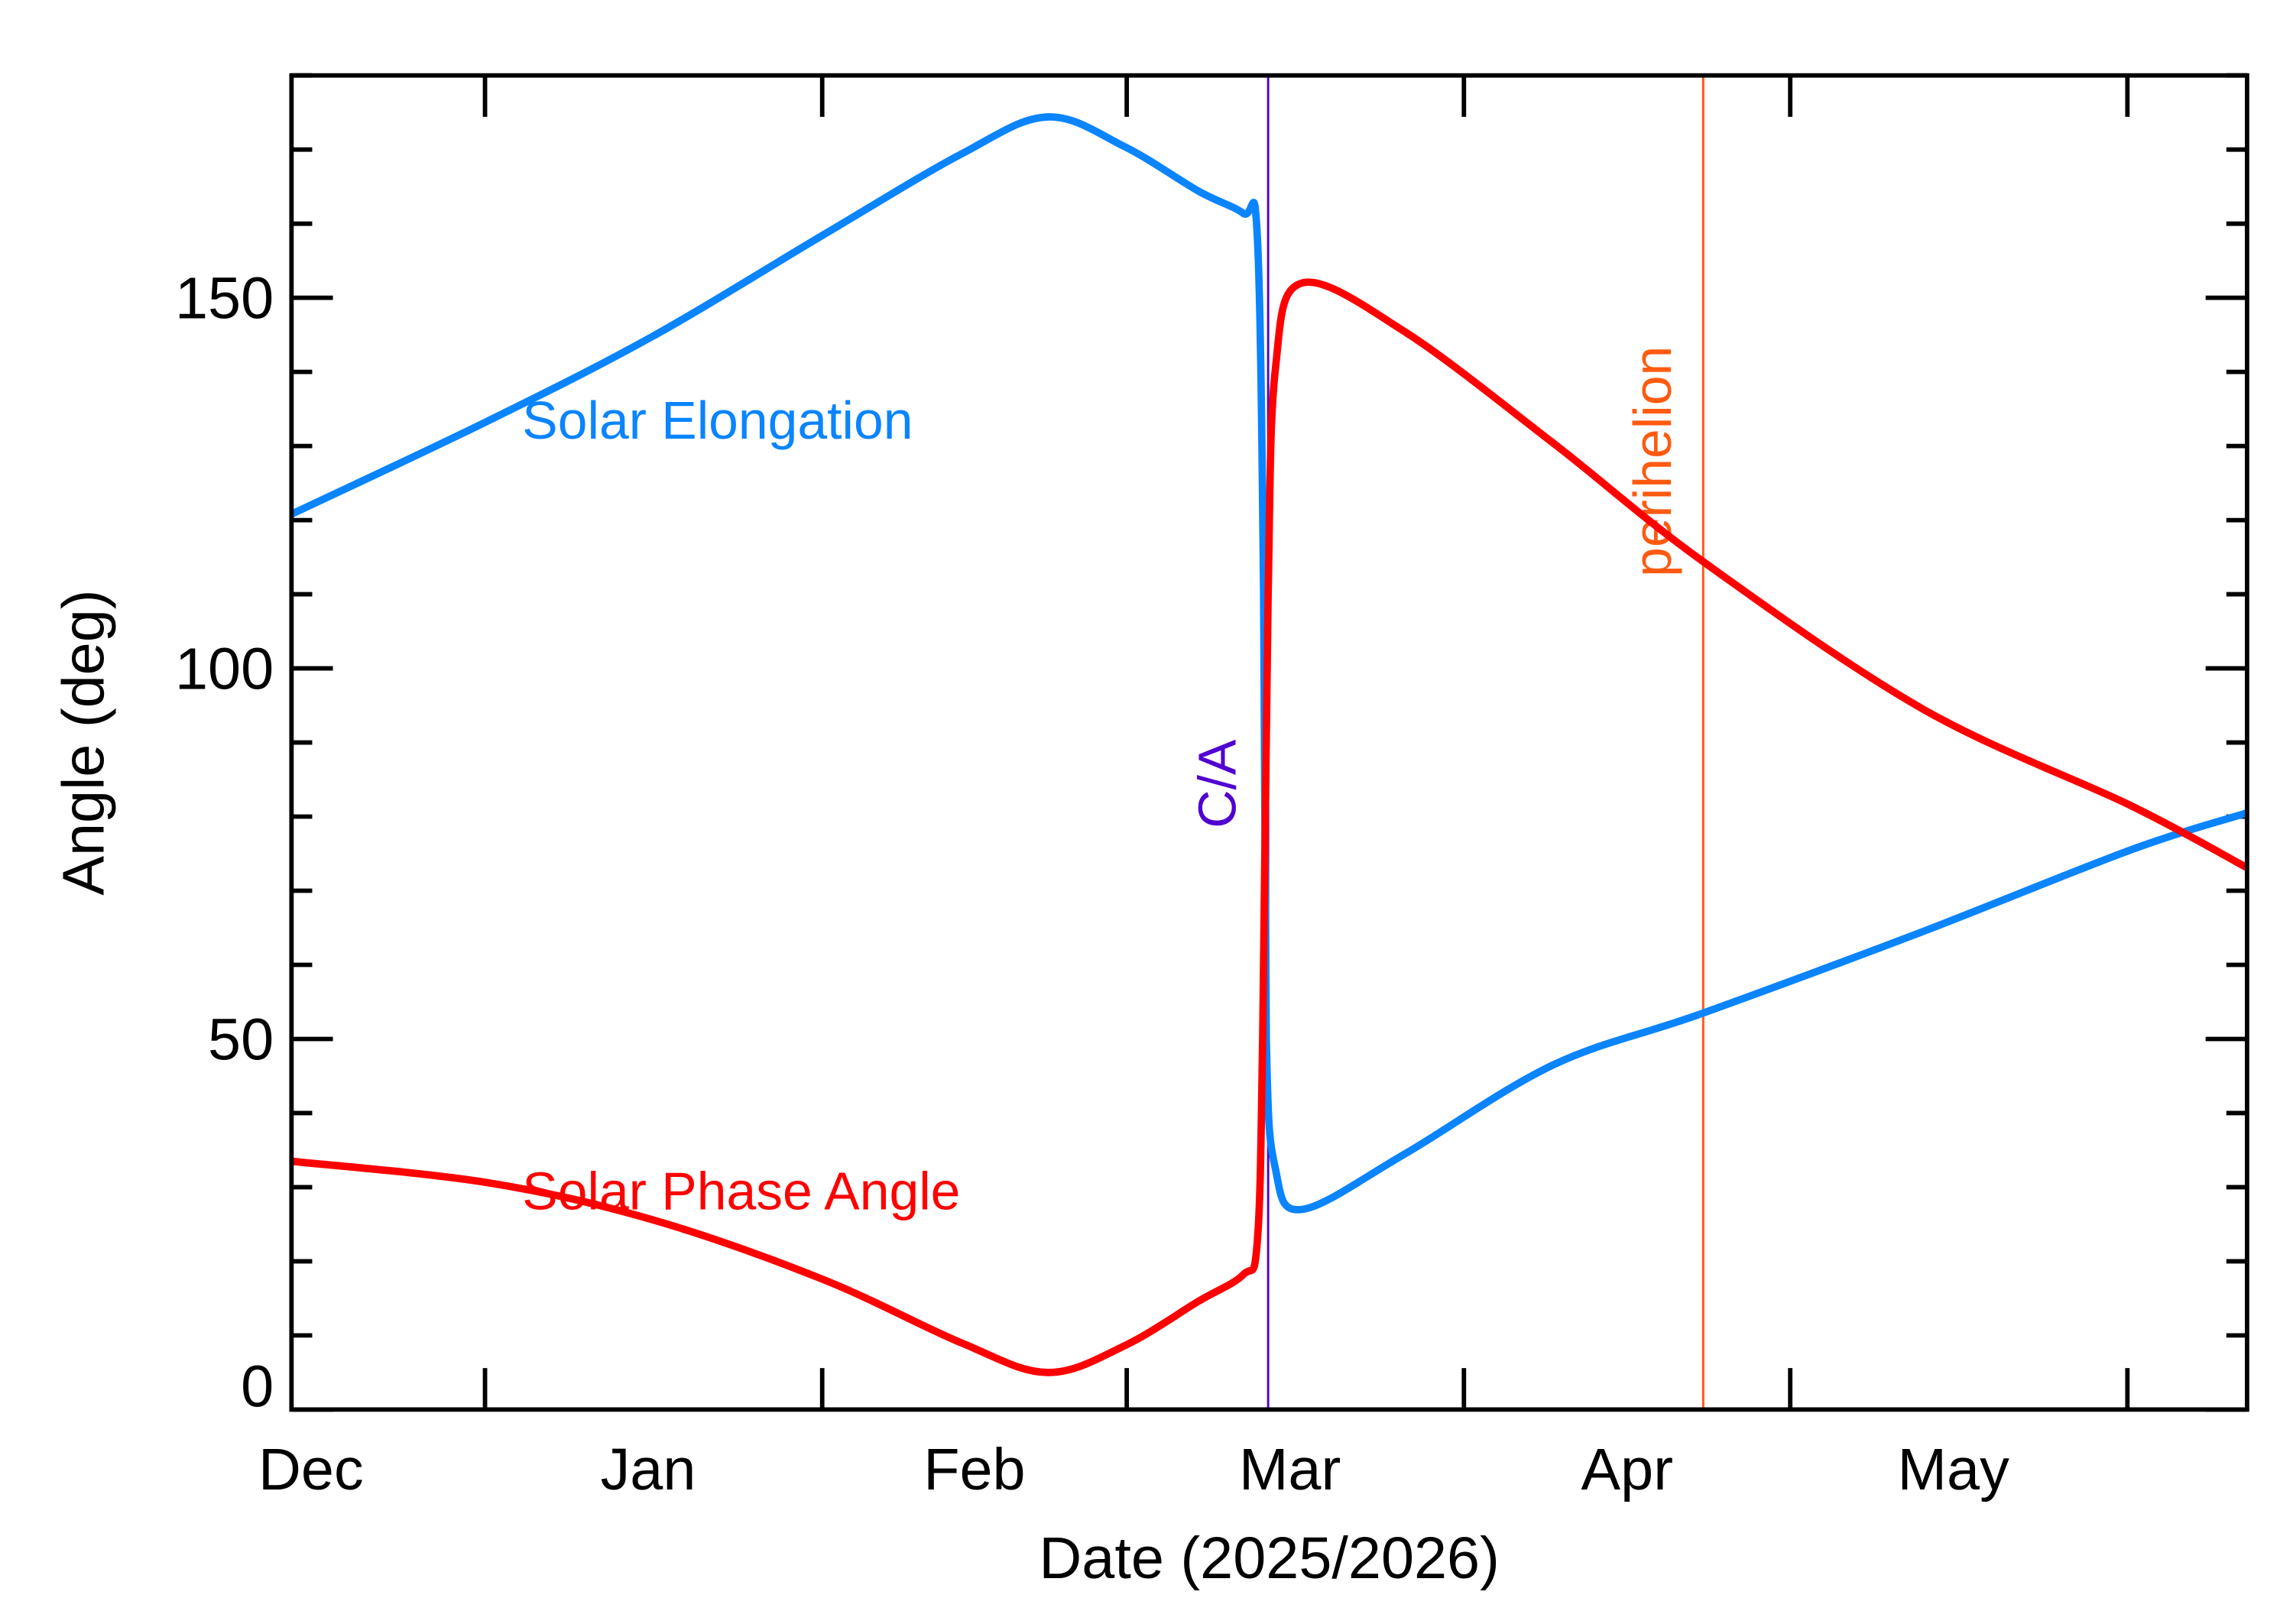 The height and width of the screenshot is (1624, 2293). Describe the element at coordinates (1269, 1558) in the screenshot. I see `x-axis-label: Date (2025/2026)` at that location.